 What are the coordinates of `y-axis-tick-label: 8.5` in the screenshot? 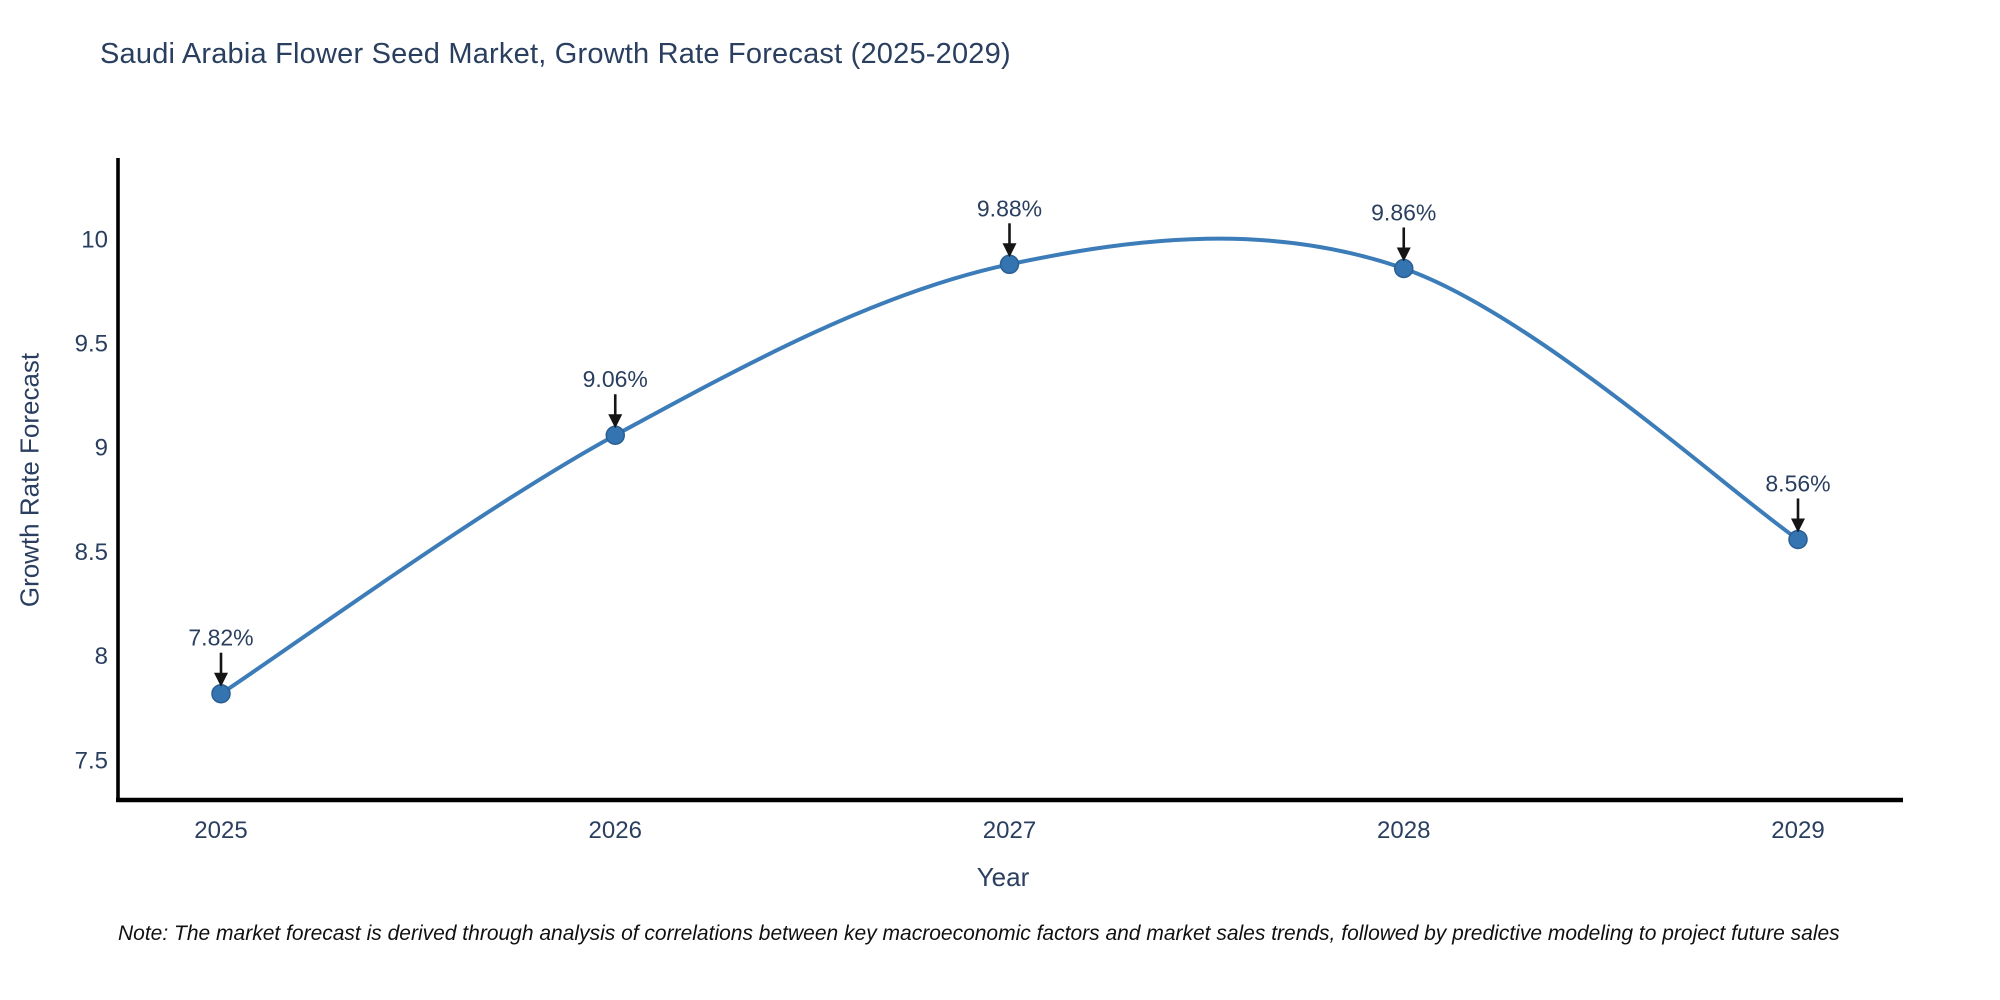 It's located at (91, 552).